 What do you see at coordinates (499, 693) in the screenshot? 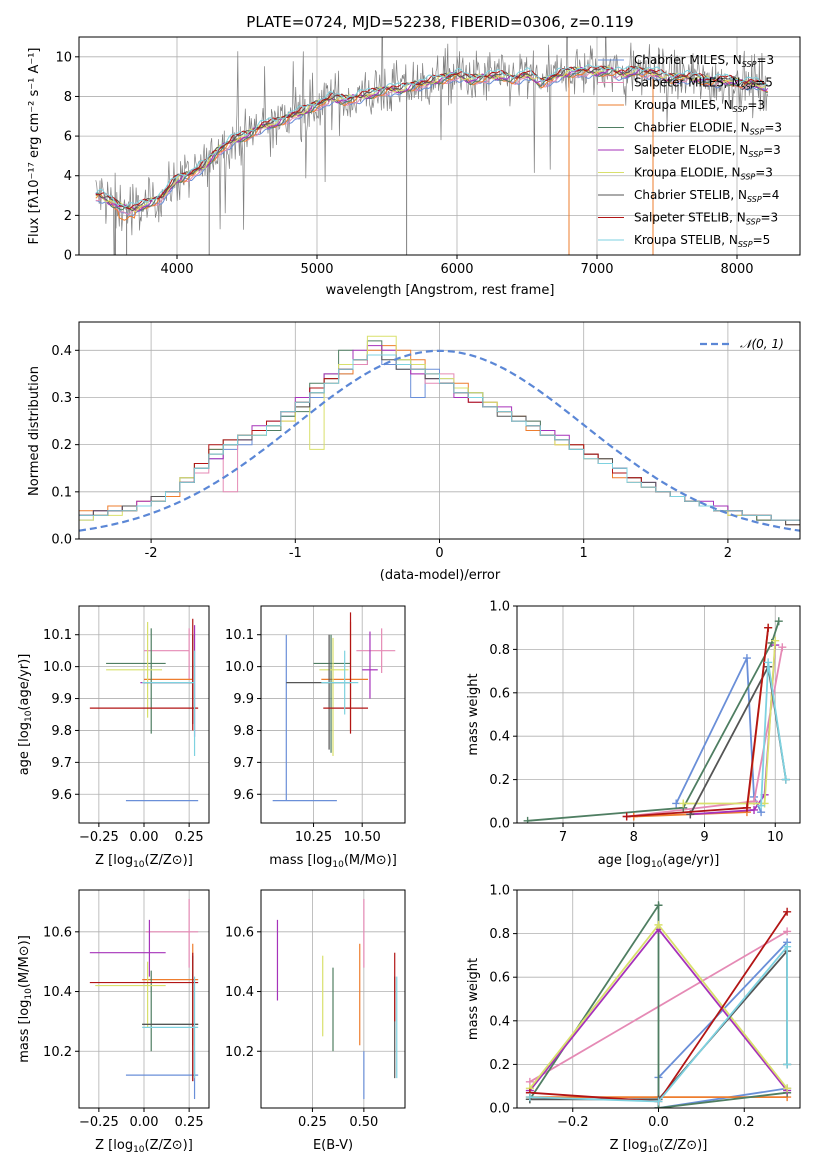
I see `y-tick-label: 0.6` at bounding box center [499, 693].